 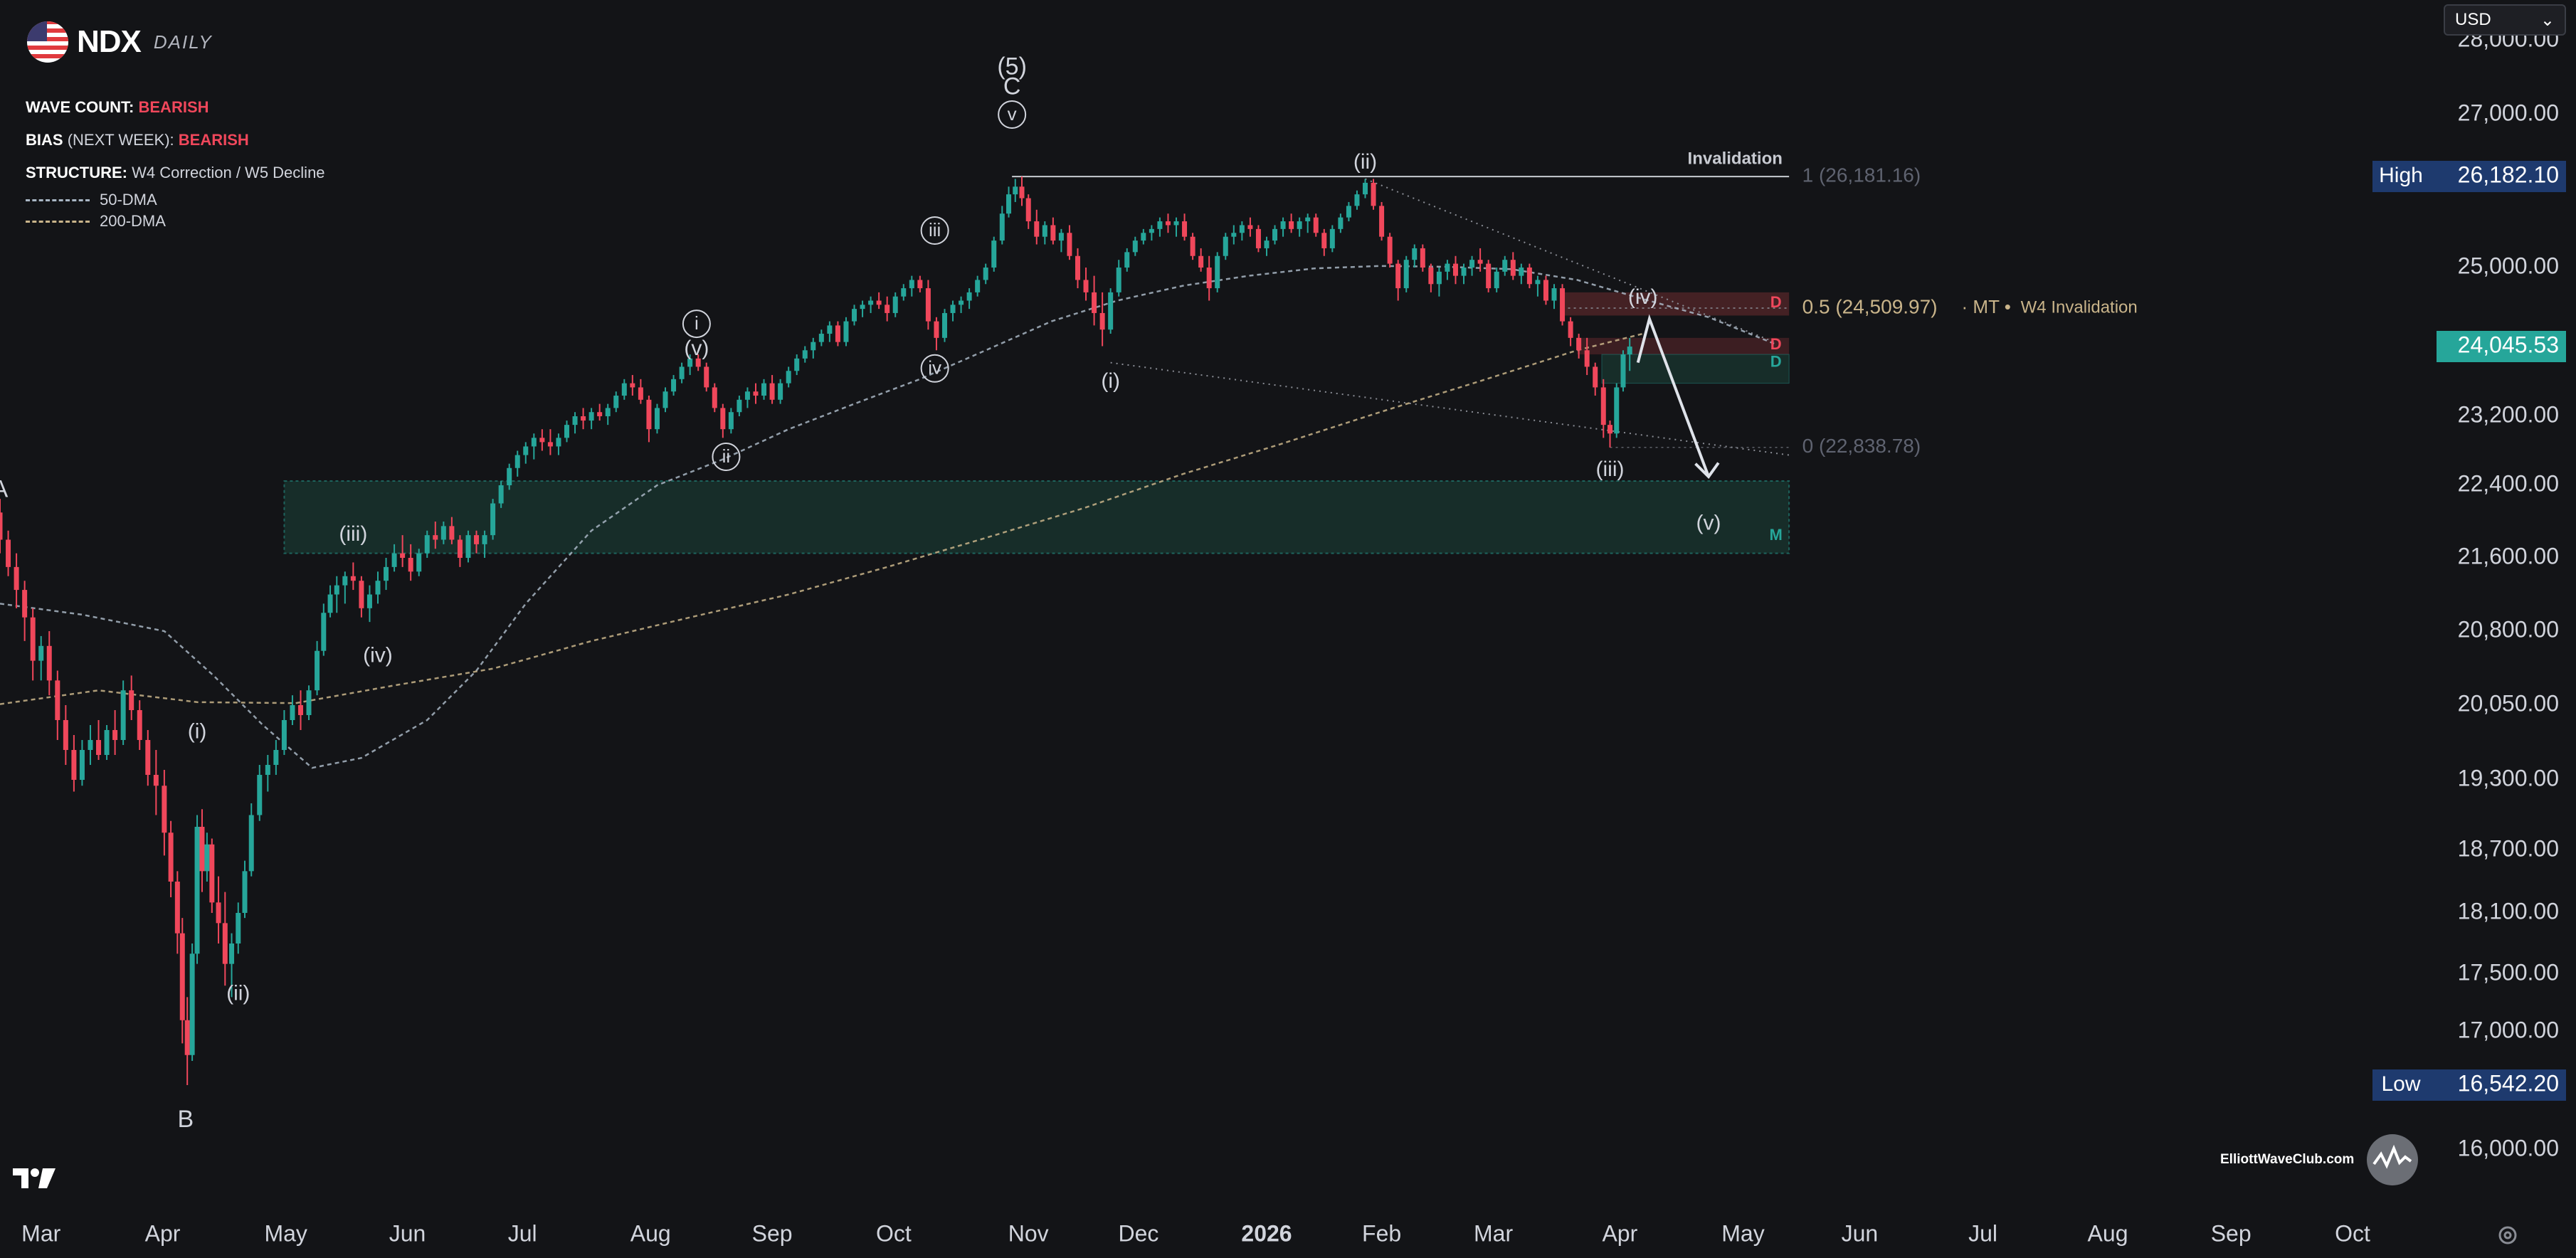 What do you see at coordinates (2505, 20) in the screenshot?
I see `currency-select: USD ⌄` at bounding box center [2505, 20].